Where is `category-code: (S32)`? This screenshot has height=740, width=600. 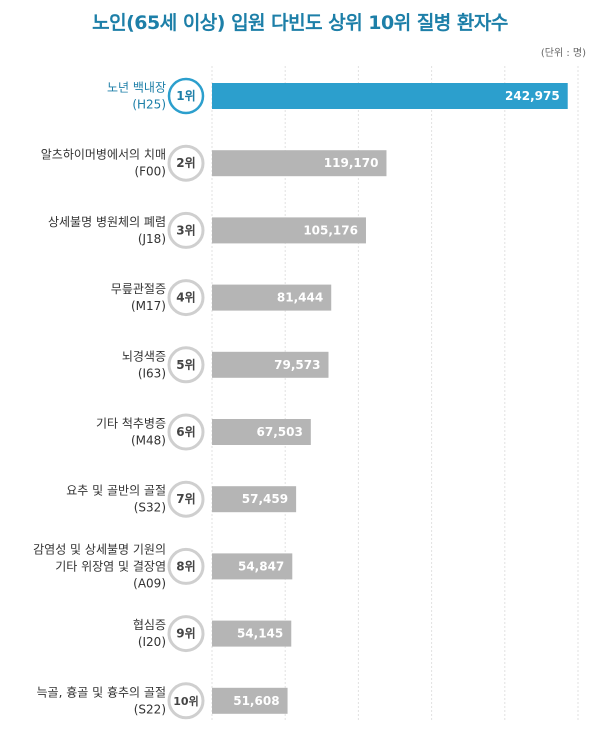
category-code: (S32) is located at coordinates (150, 508).